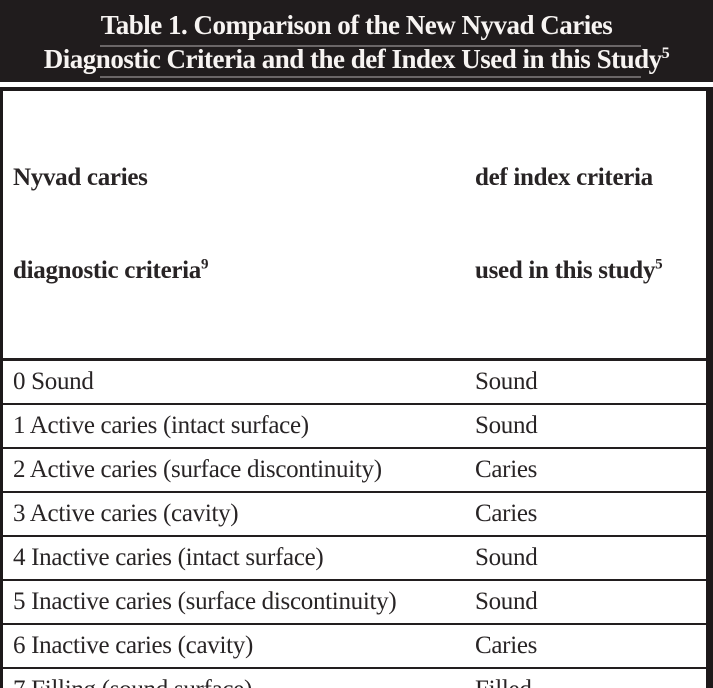 The image size is (713, 688). I want to click on nyvad-criteria-cell: 2 Active caries (surface discontinuity), so click(234, 470).